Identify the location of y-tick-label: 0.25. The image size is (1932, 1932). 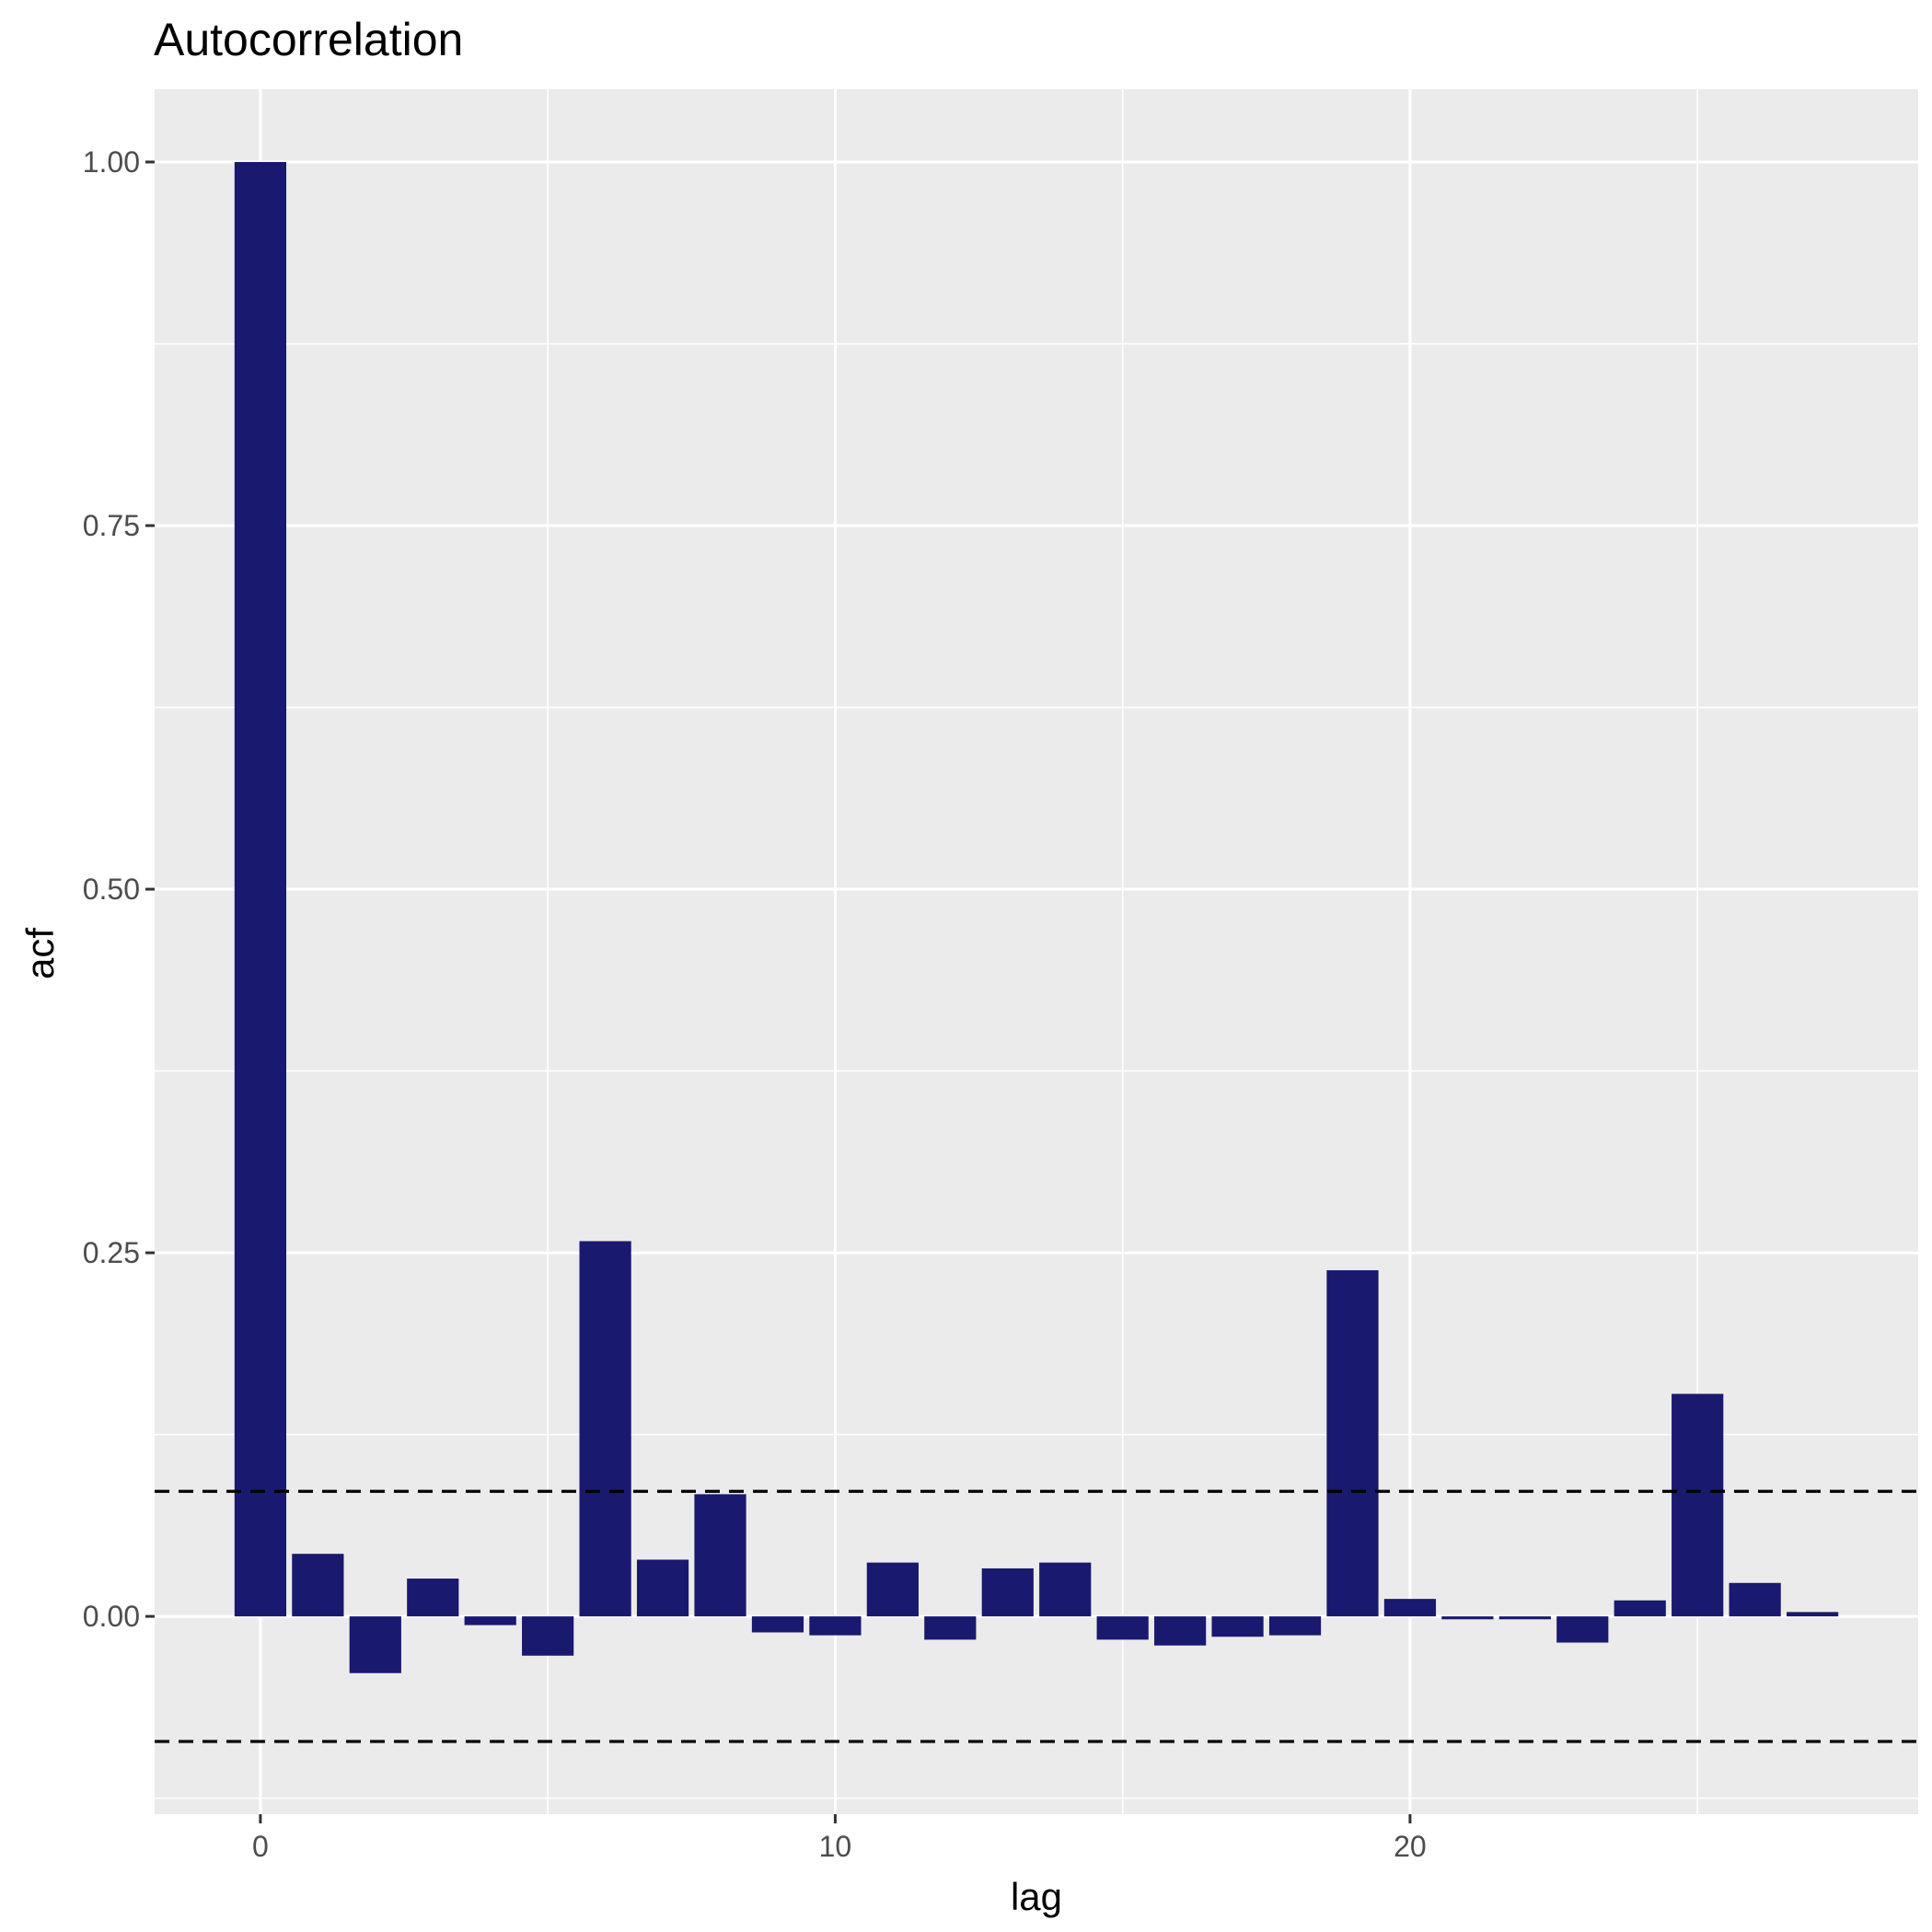
(112, 1253).